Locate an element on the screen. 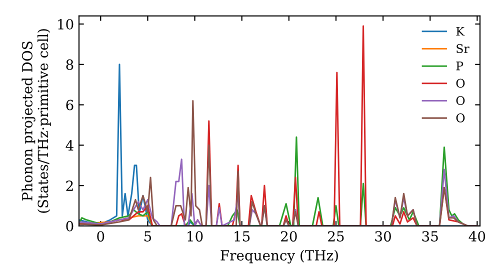 The width and height of the screenshot is (500, 280). x-tick-label: 25 is located at coordinates (336, 236).